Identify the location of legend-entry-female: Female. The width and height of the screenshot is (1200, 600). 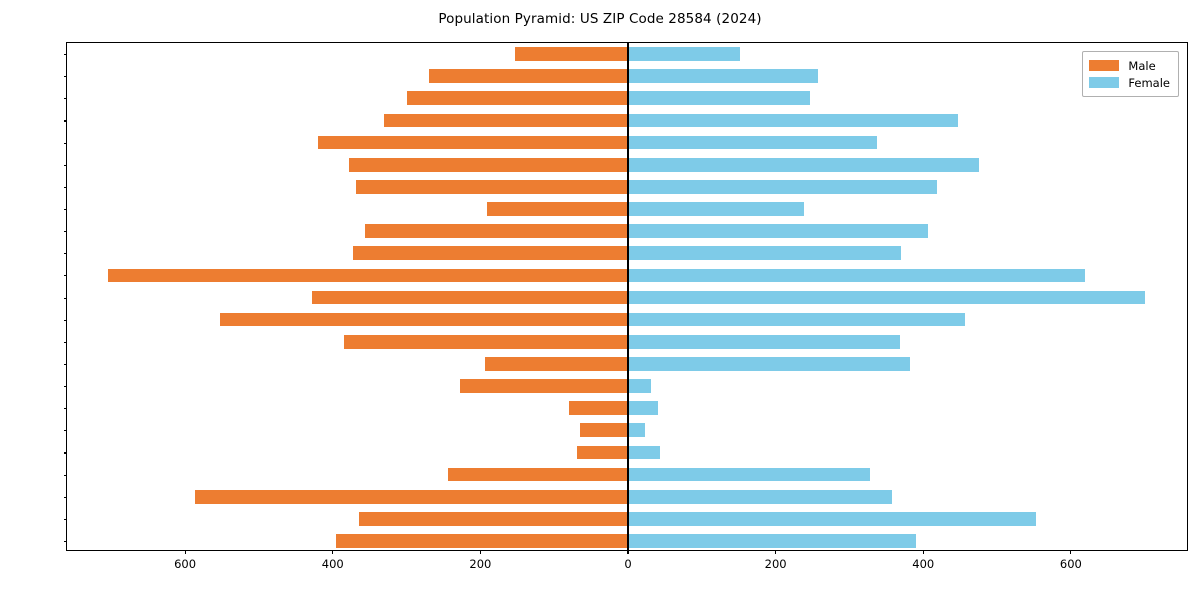
(1129, 82).